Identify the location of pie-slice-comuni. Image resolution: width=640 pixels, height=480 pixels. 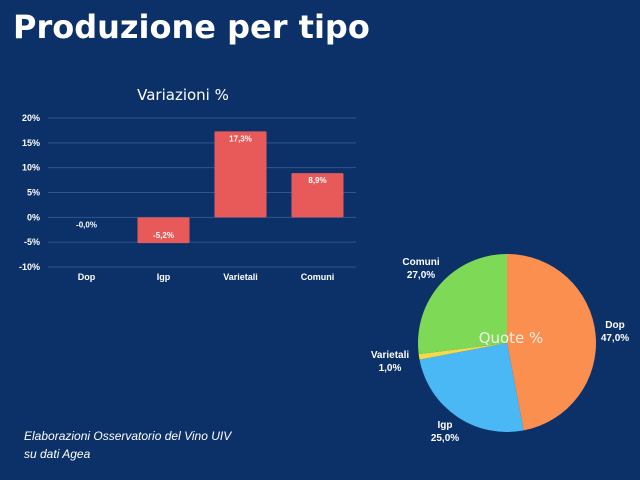
(462, 304).